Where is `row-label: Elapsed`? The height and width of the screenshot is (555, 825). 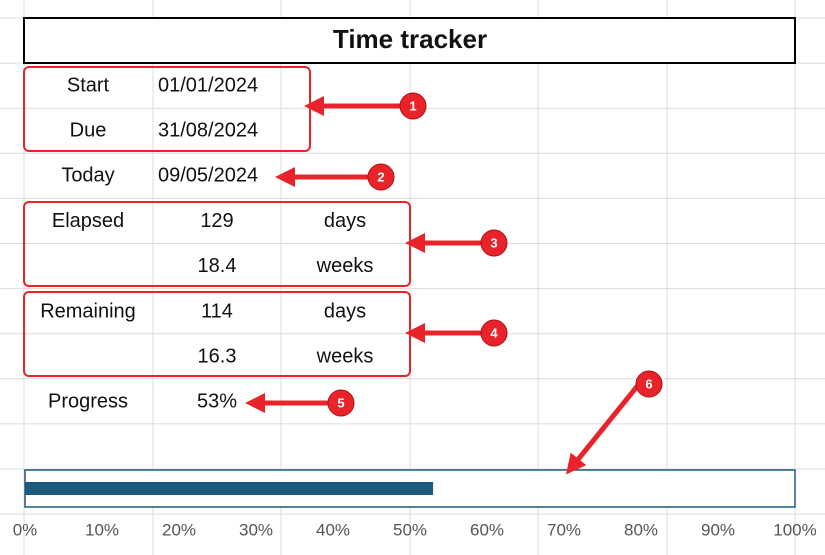
row-label: Elapsed is located at coordinates (88, 221).